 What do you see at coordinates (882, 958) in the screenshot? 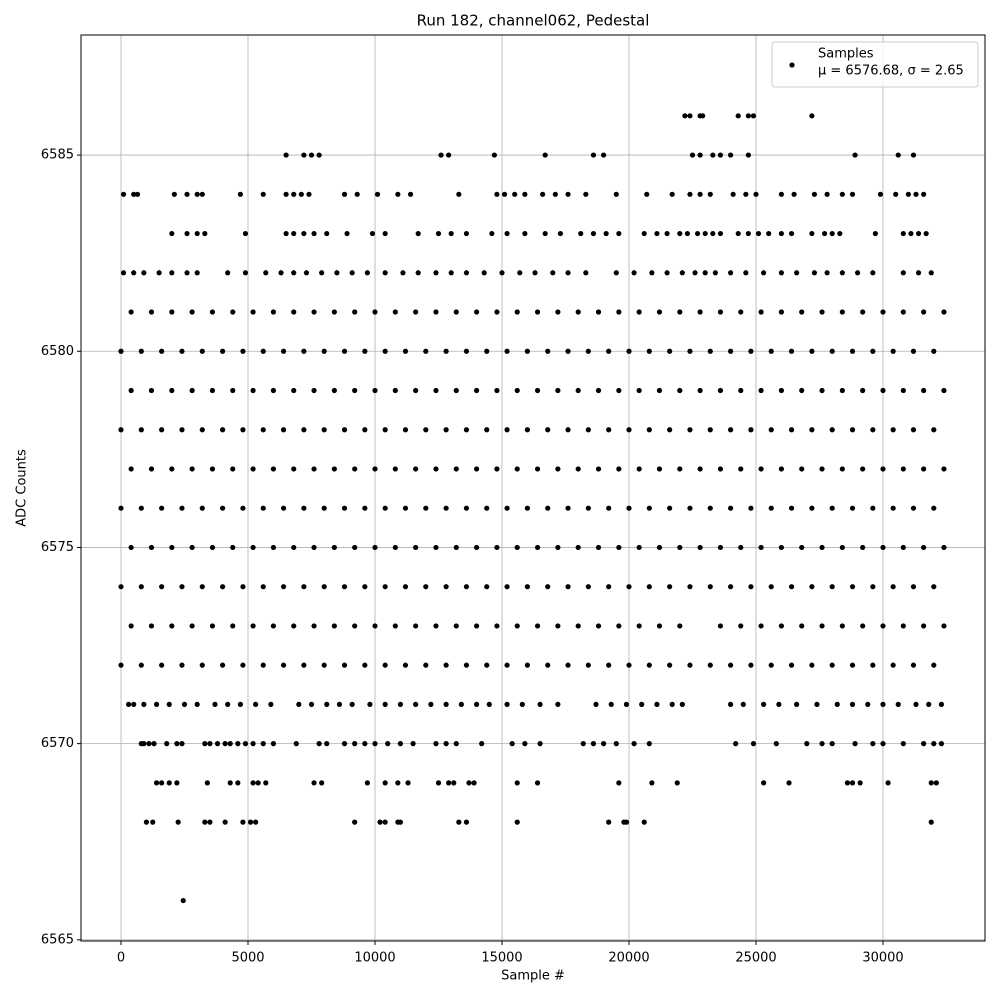
I see `x-tick-label: 30000` at bounding box center [882, 958].